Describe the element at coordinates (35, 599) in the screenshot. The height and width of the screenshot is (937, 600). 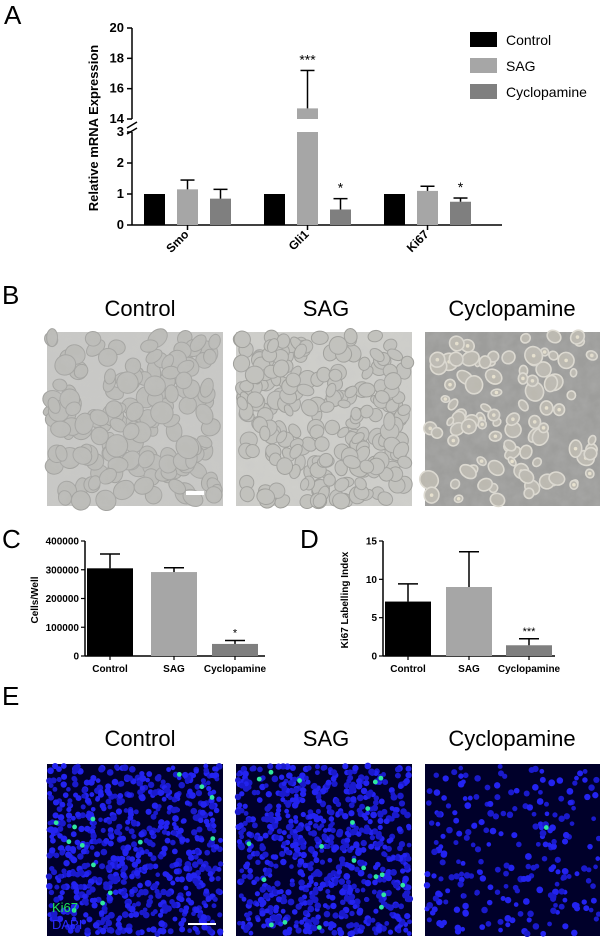
I see `chart-c-ylabel: Cells/Well` at that location.